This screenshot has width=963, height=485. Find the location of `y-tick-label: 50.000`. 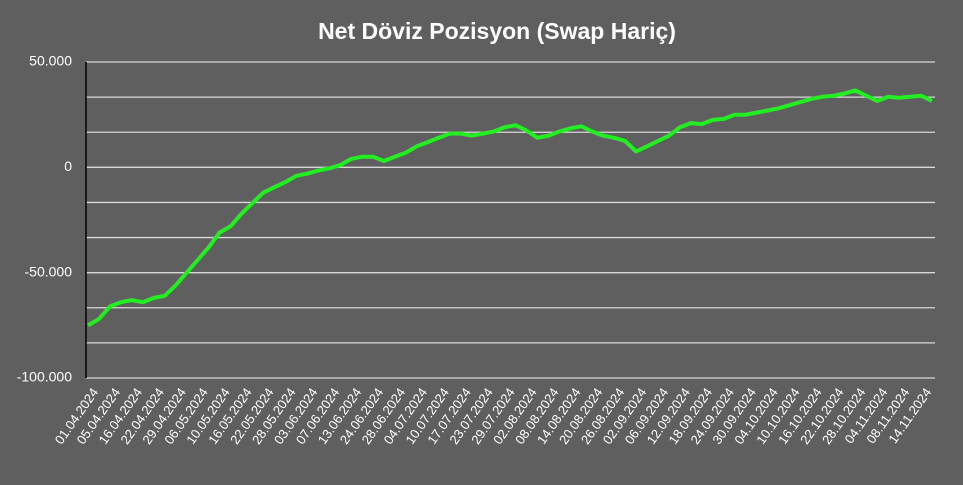

y-tick-label: 50.000 is located at coordinates (50, 61).